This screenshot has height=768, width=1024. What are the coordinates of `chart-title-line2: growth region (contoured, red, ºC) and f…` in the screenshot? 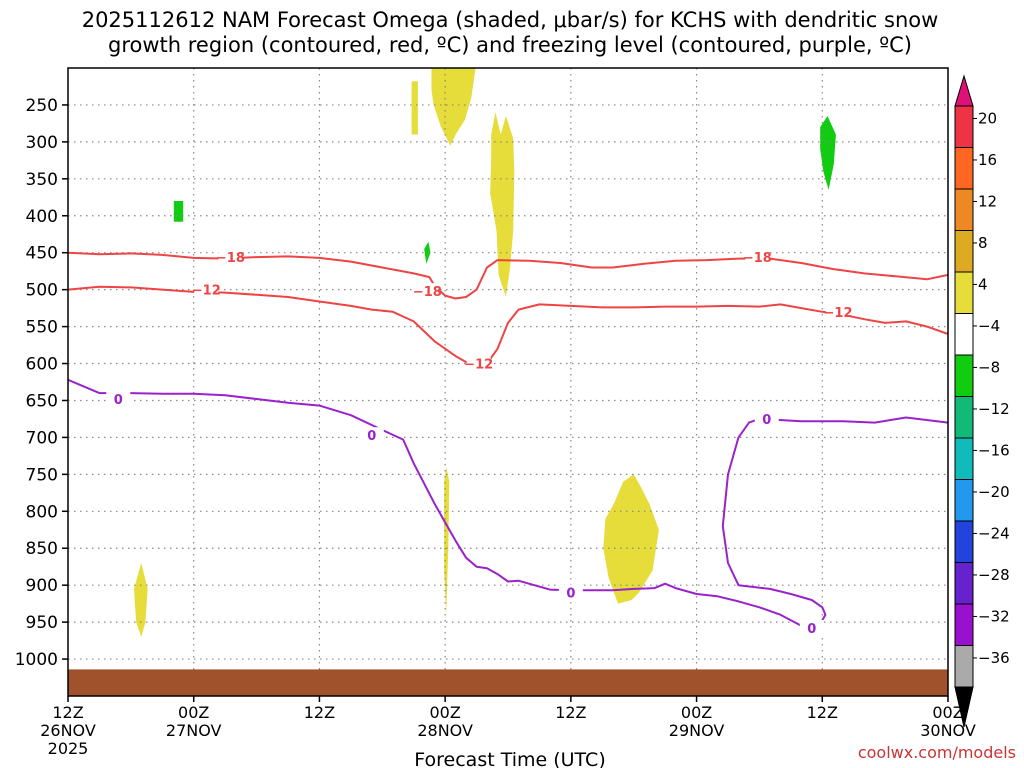 It's located at (510, 45).